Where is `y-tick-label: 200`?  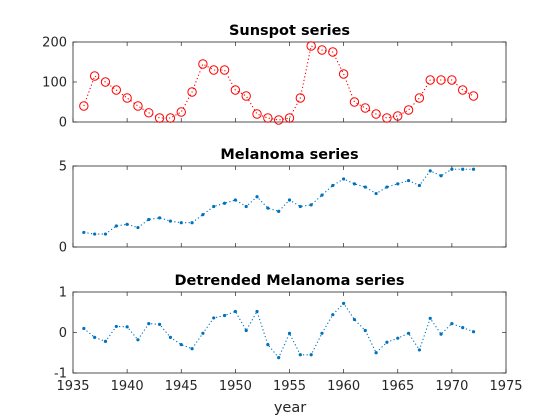 y-tick-label: 200 is located at coordinates (54, 43).